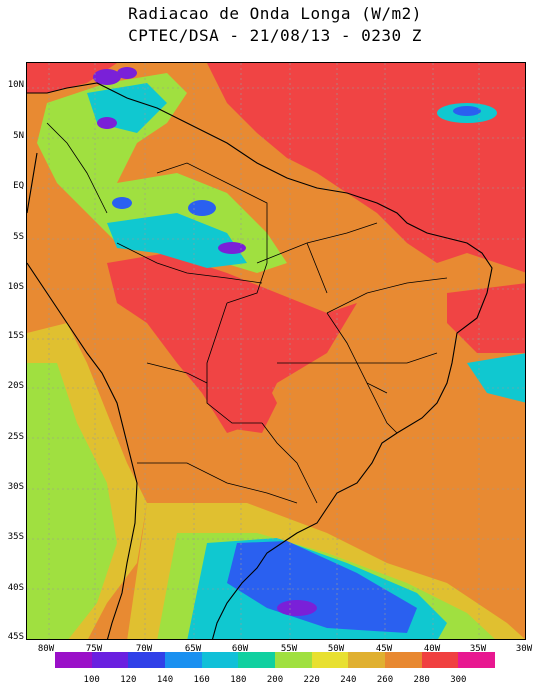  Describe the element at coordinates (18, 186) in the screenshot. I see `lat-label-eq: EQ` at that location.